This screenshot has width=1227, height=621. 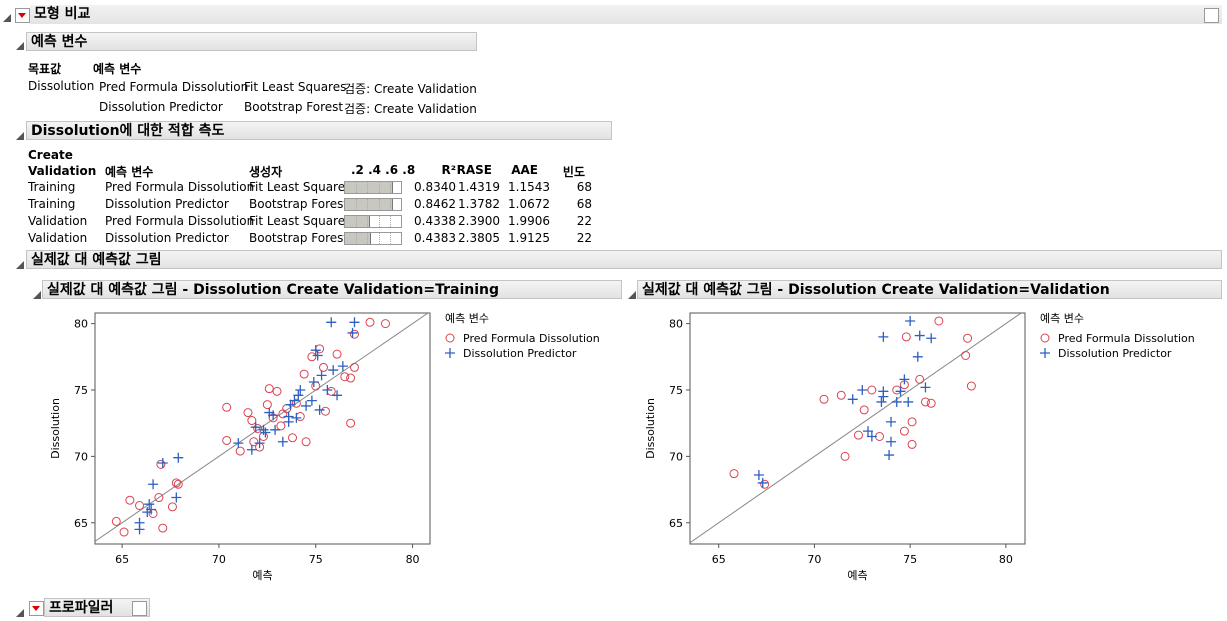 What do you see at coordinates (479, 221) in the screenshot?
I see `cell: 2.3900` at bounding box center [479, 221].